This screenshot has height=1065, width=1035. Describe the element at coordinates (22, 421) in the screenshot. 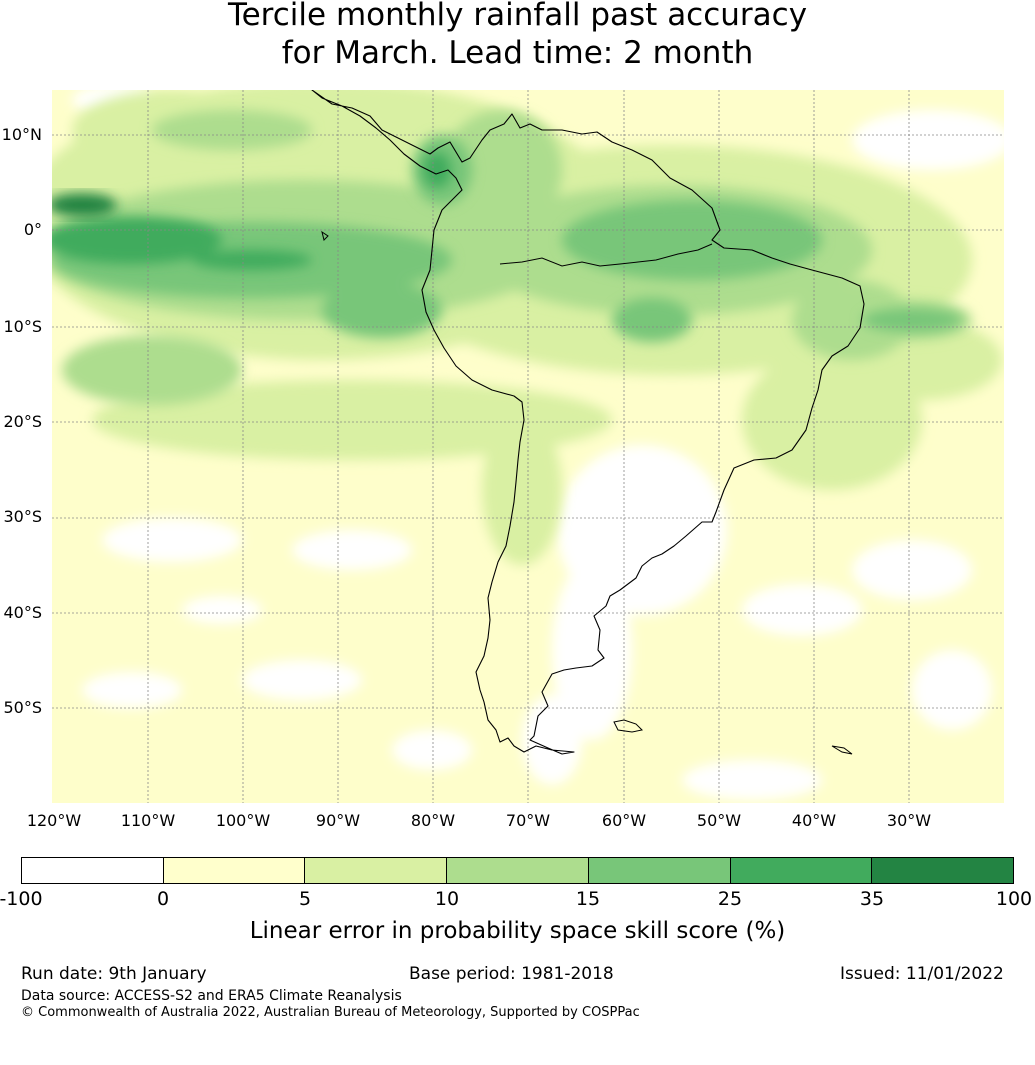

I see `lat-label-20s: 20°S` at that location.